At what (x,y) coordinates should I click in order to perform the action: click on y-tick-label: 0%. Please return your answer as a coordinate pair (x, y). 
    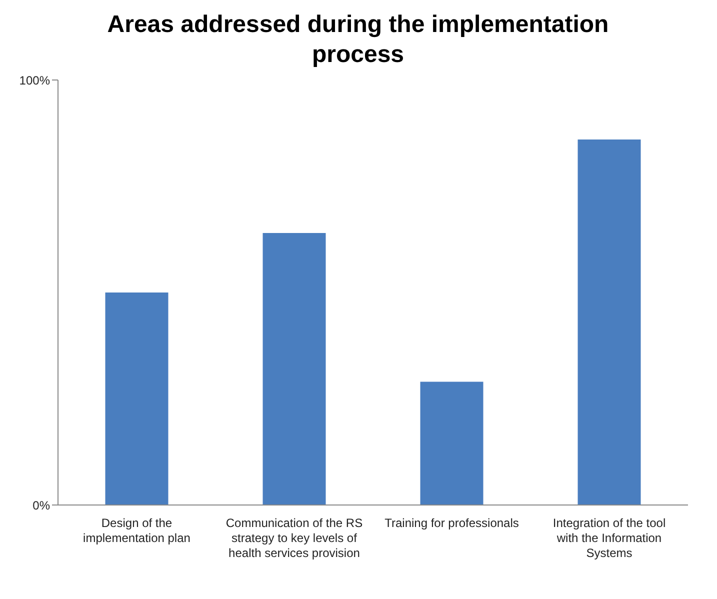
    Looking at the image, I should click on (41, 505).